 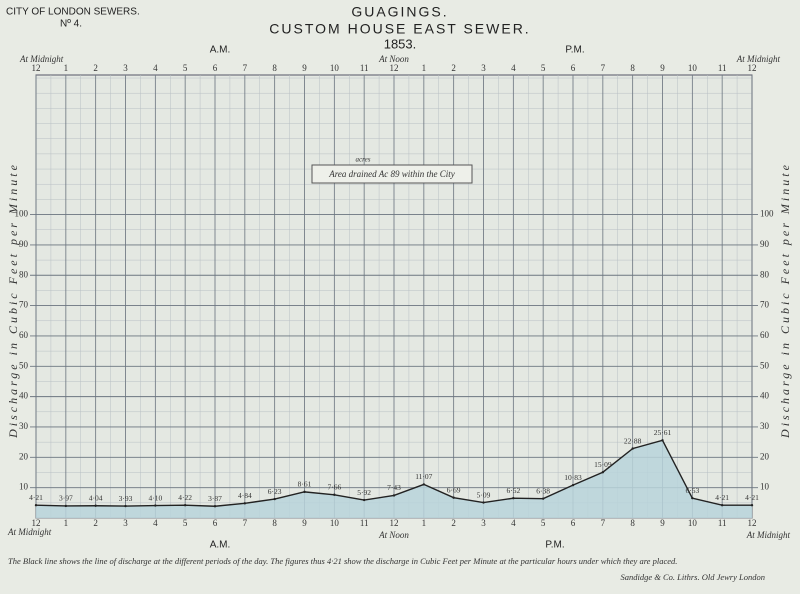 What do you see at coordinates (36, 68) in the screenshot?
I see `x-tick-label-top: 12` at bounding box center [36, 68].